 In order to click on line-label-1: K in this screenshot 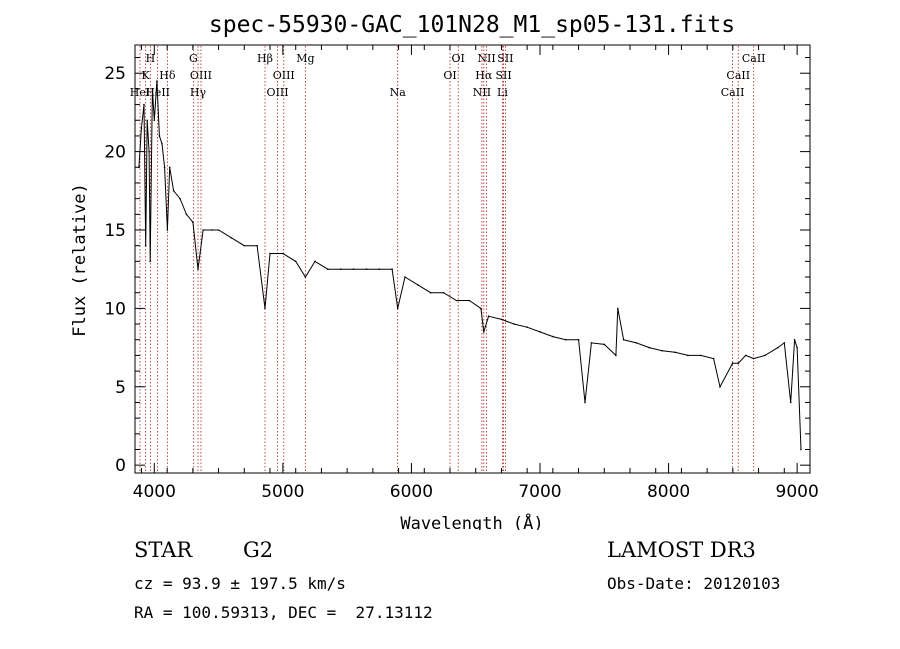, I will do `click(146, 75)`.